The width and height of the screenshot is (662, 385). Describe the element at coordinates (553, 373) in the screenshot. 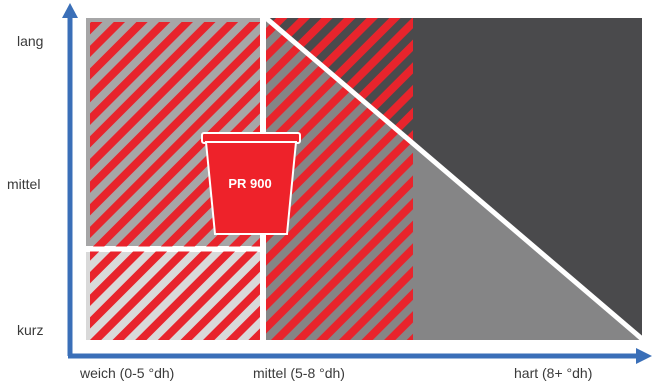

I see `x-label-hard: hart (8+ °dh)` at that location.